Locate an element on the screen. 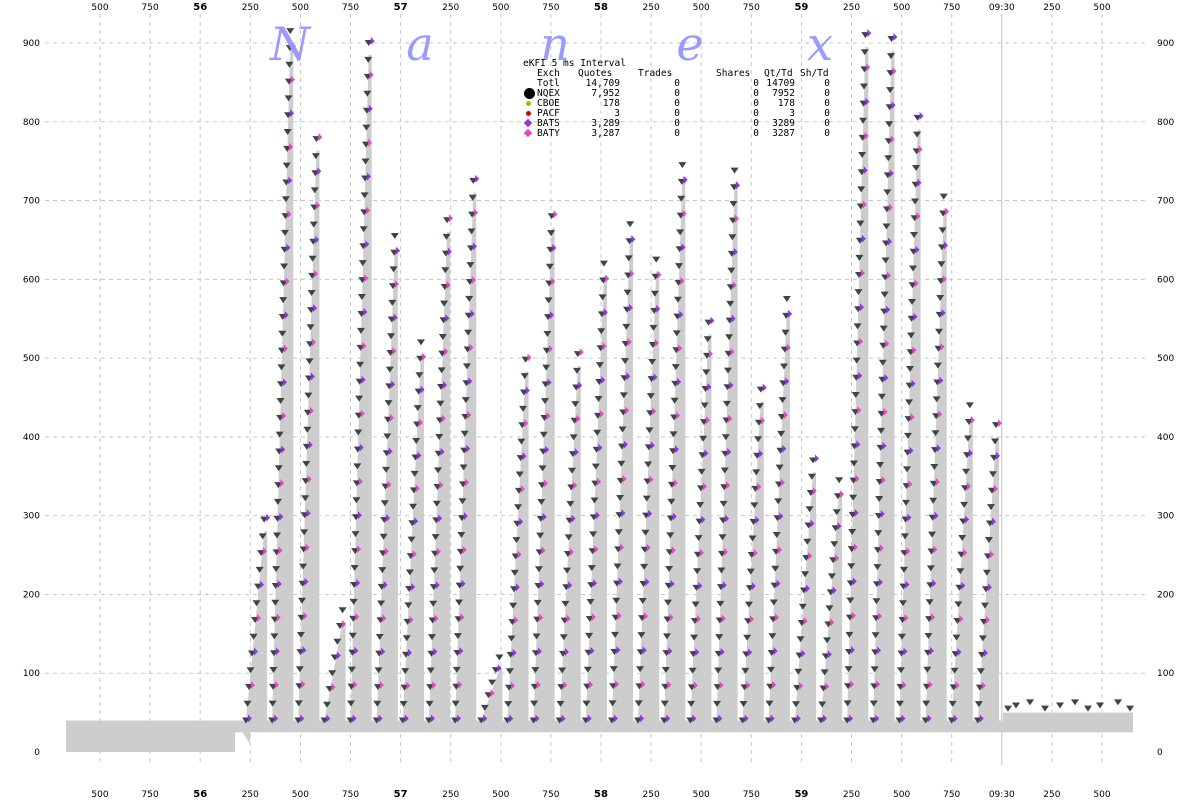 The image size is (1200, 800). x-tick-label-top: 500 is located at coordinates (701, 8).